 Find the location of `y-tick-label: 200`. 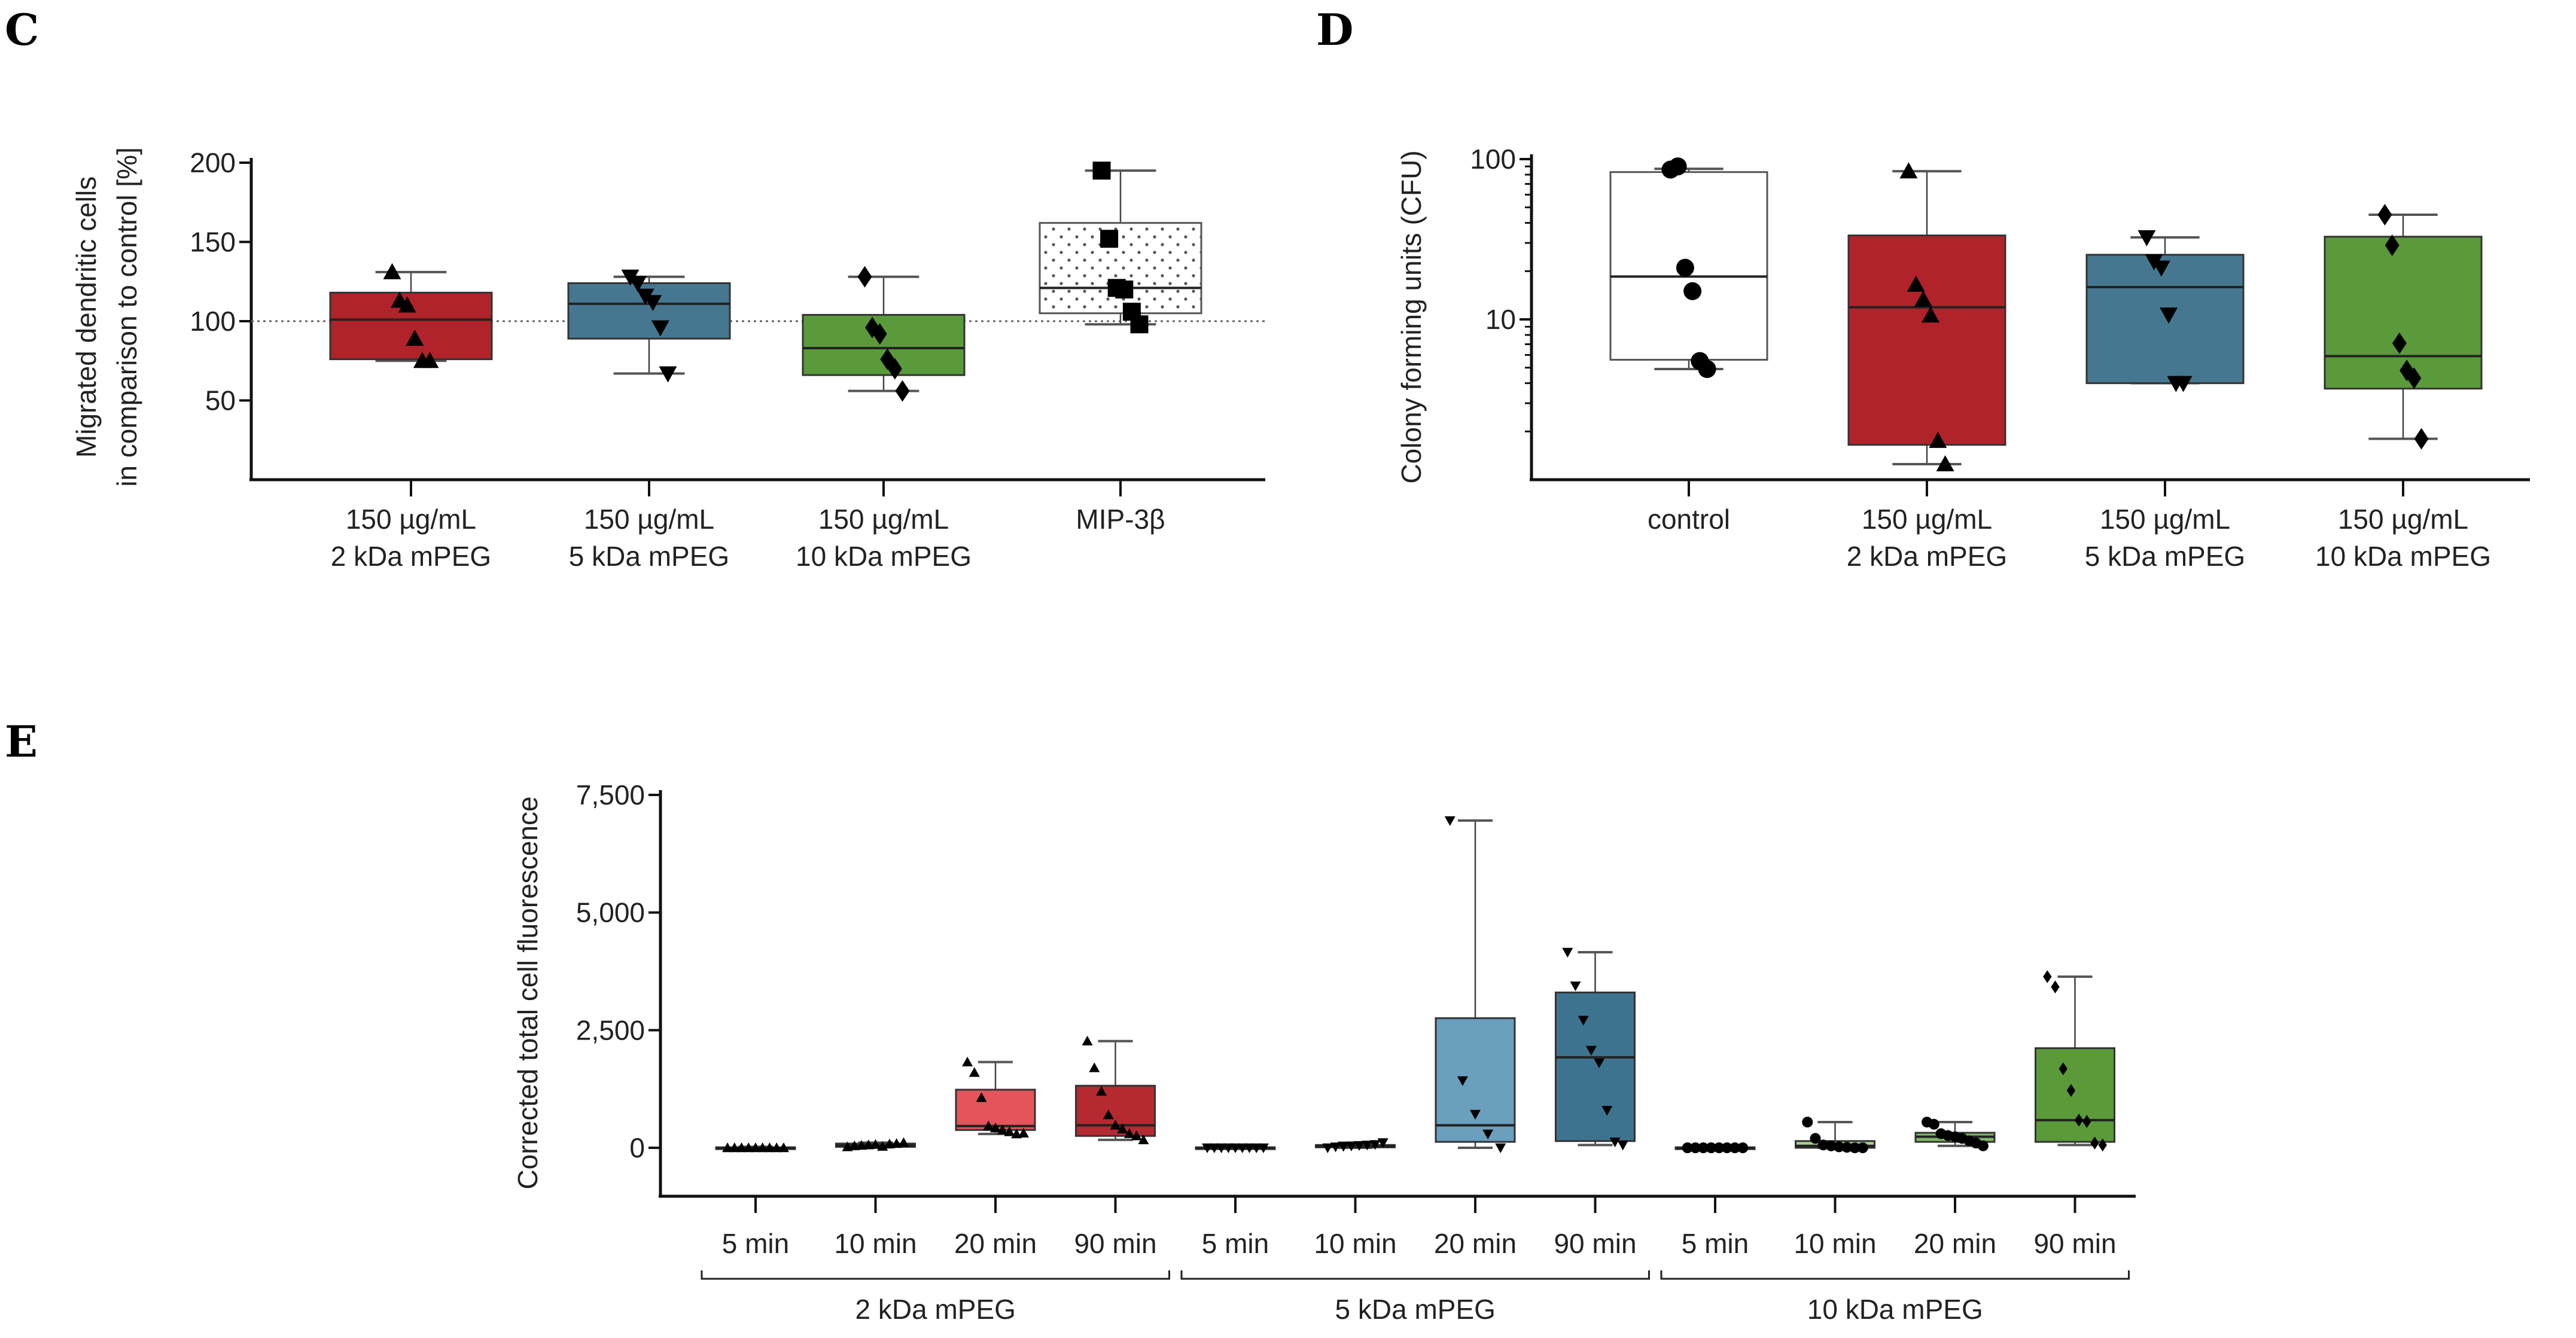

y-tick-label: 200 is located at coordinates (213, 162).